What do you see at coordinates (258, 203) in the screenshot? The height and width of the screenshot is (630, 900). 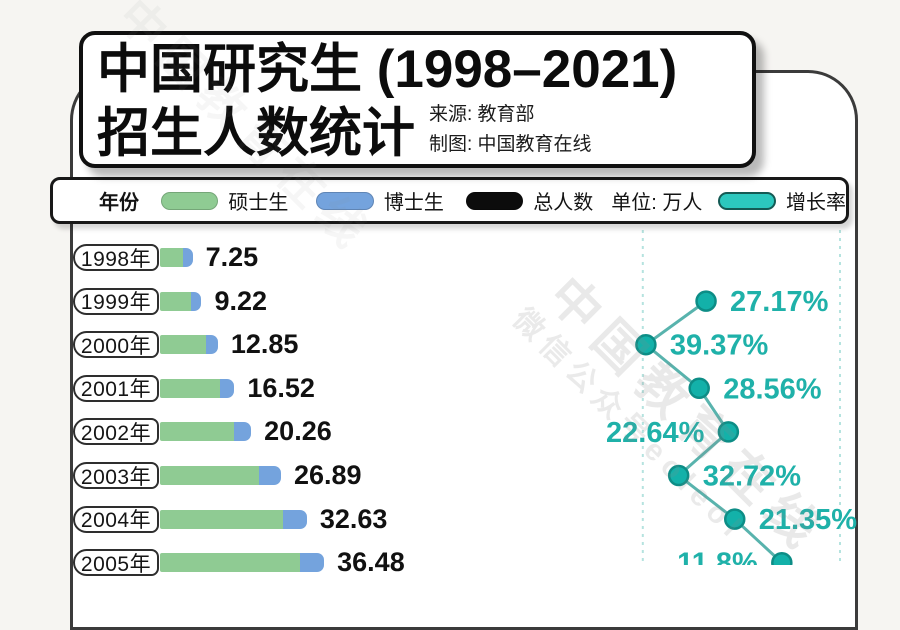 I see `legend-master-label: 硕士生` at bounding box center [258, 203].